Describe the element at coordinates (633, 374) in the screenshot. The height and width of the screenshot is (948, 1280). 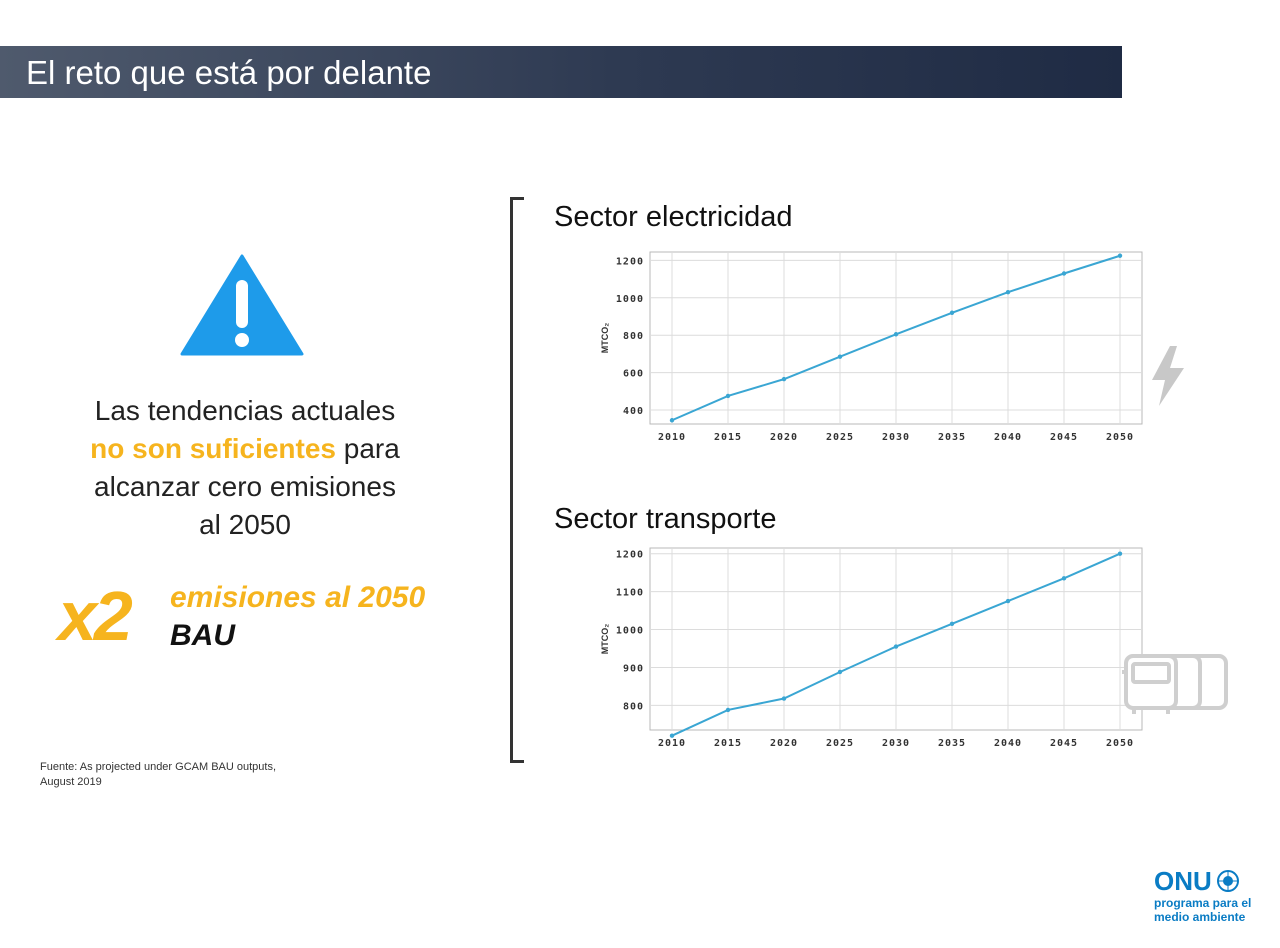
I see `y-tick-label: 600` at that location.